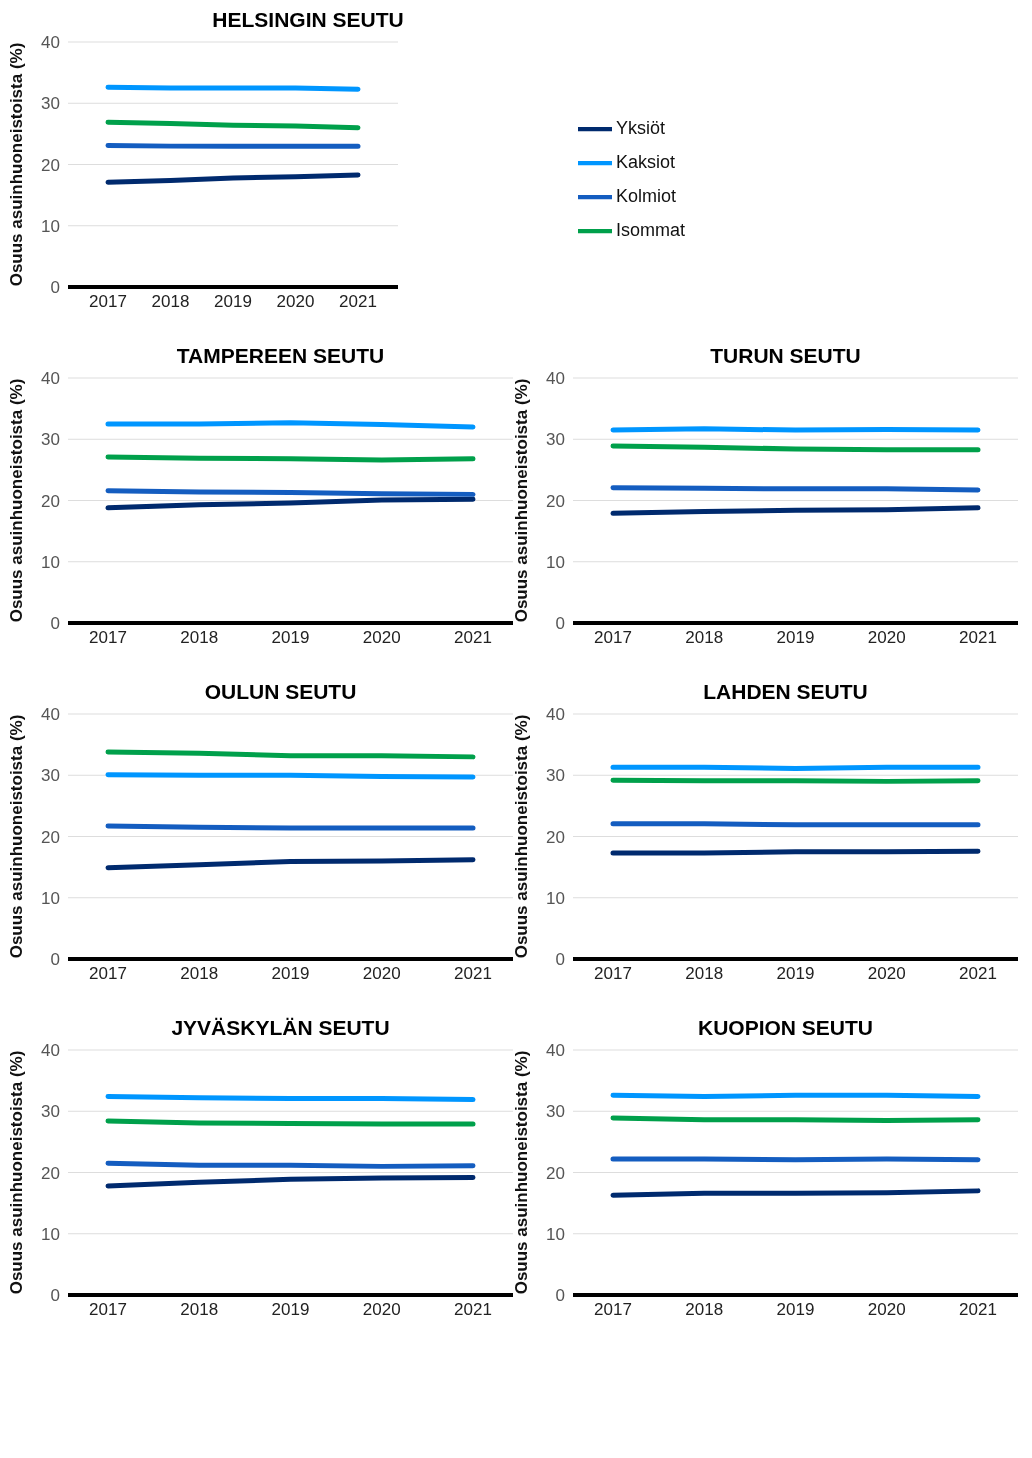 The image size is (1032, 1458). Describe the element at coordinates (280, 692) in the screenshot. I see `chart-title: OULUN SEUTU` at that location.